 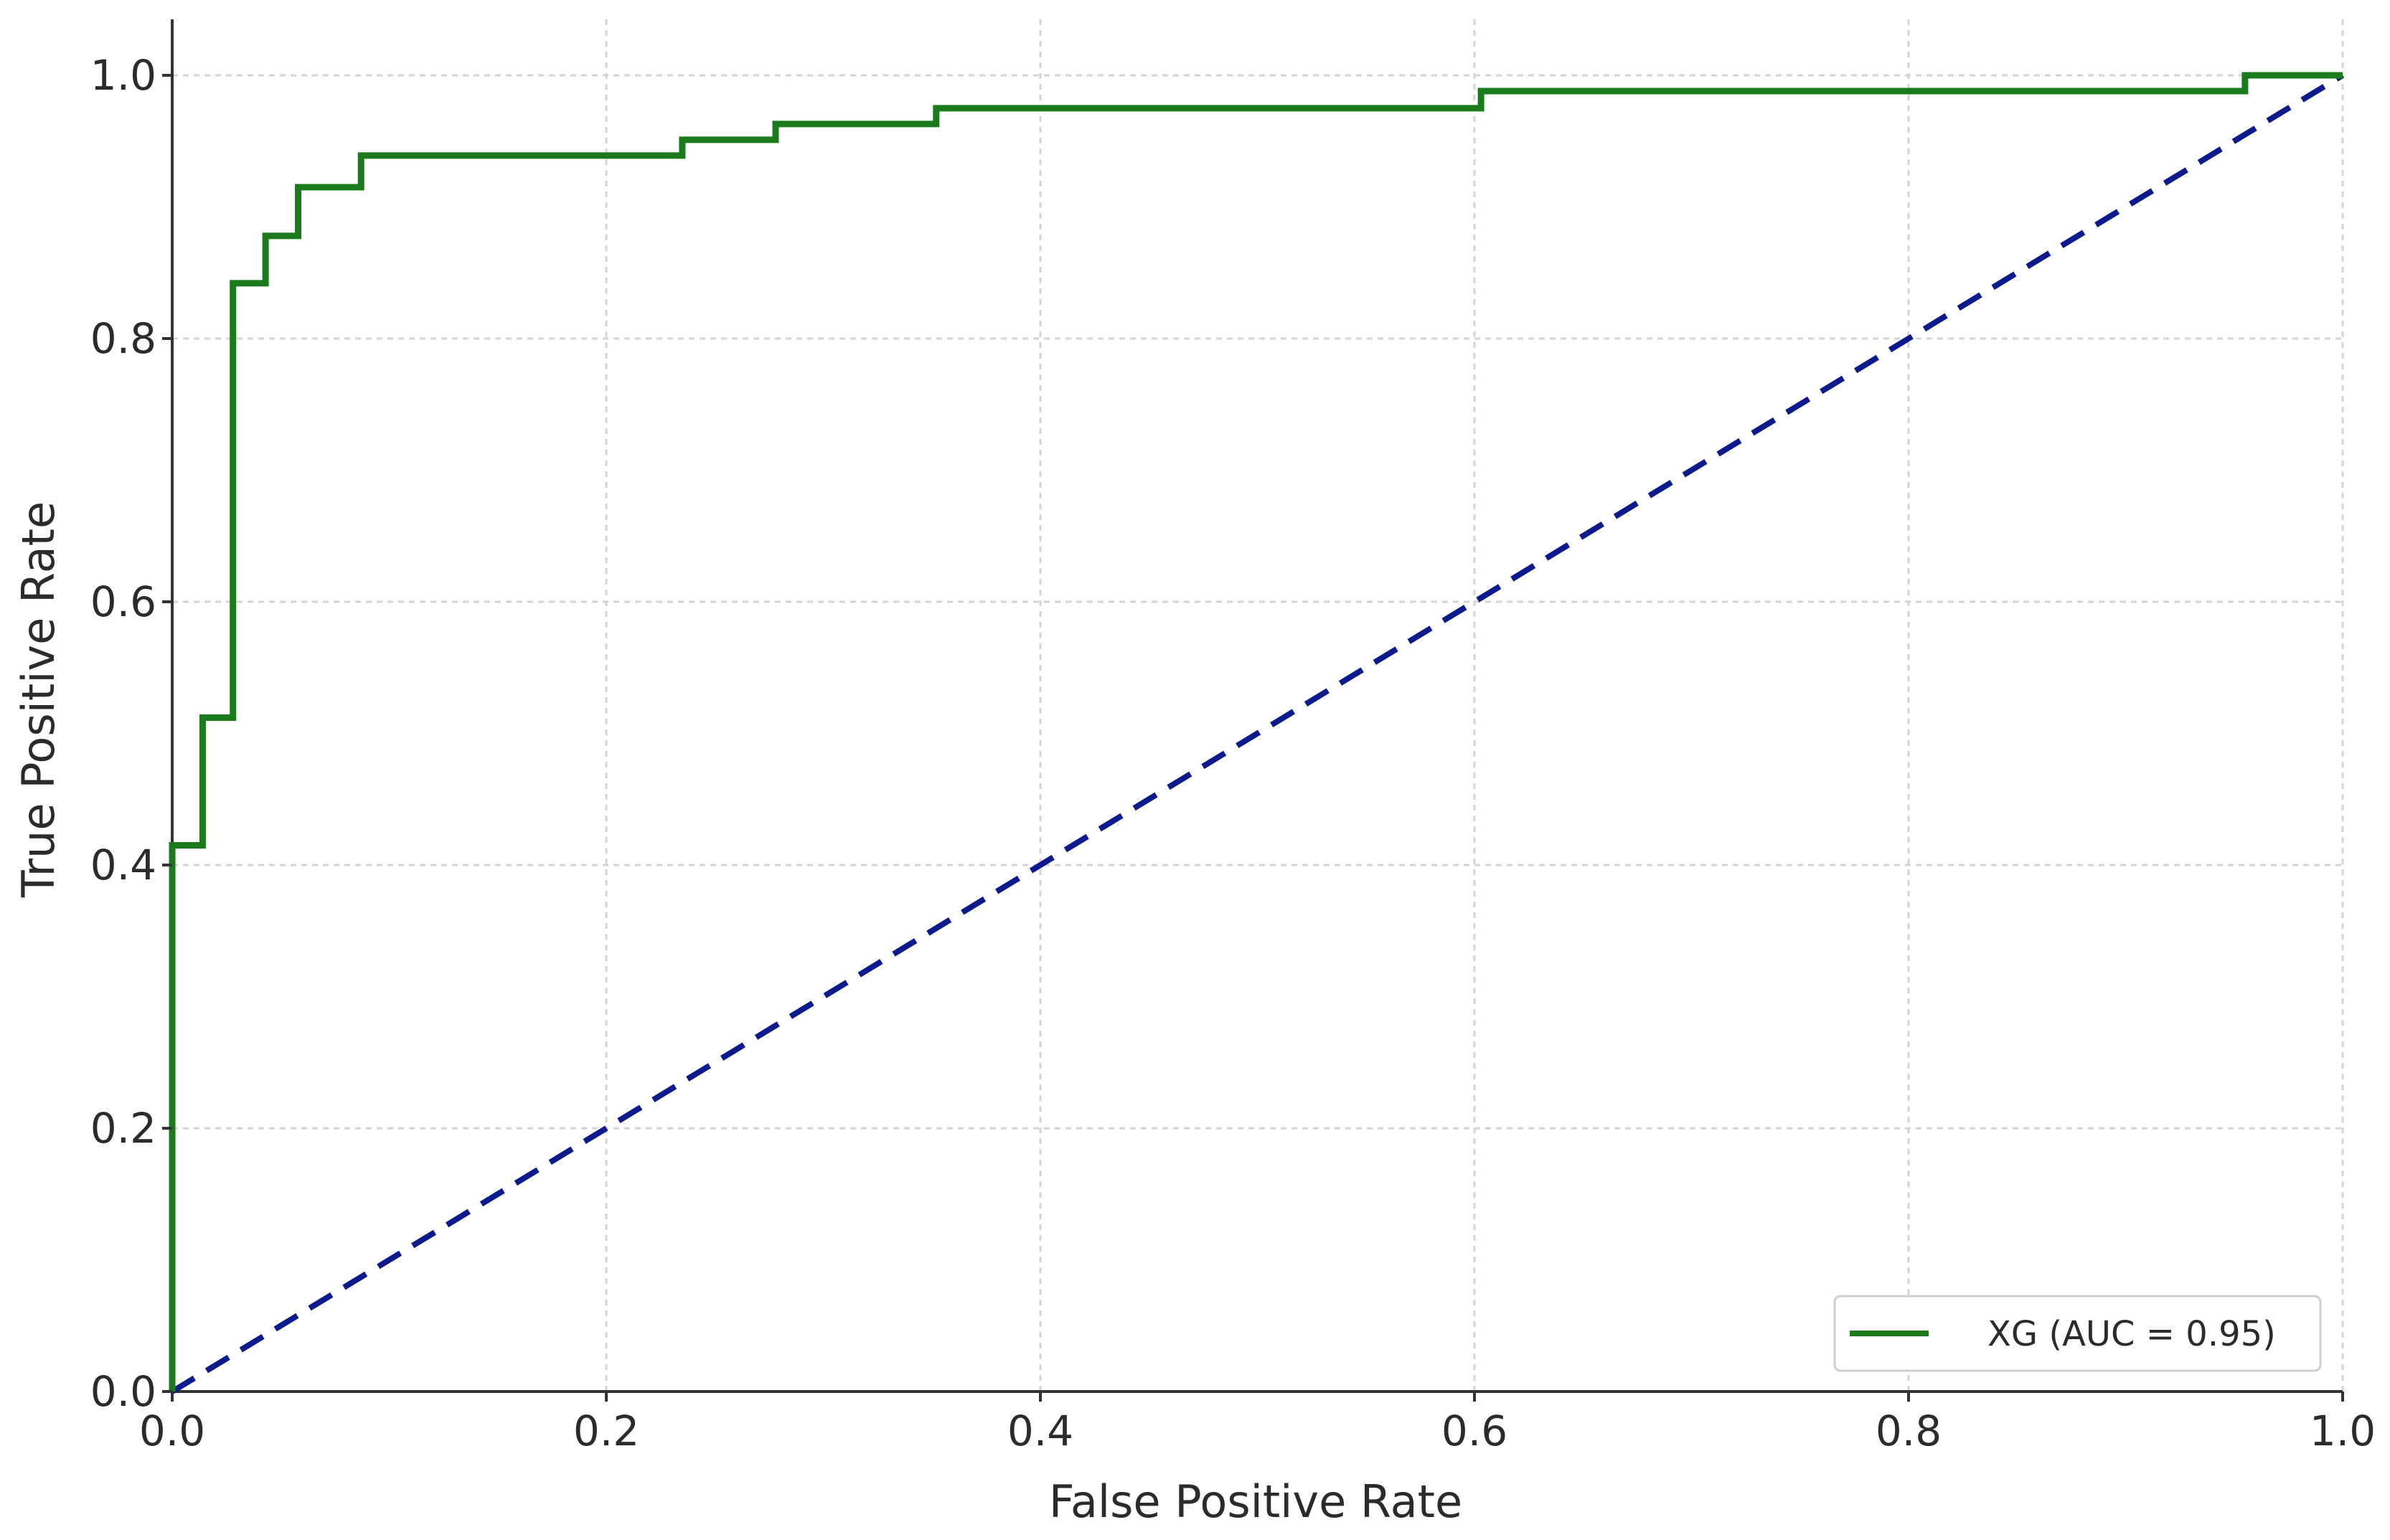 I want to click on x-tick-label: 1.0, so click(x=2343, y=1431).